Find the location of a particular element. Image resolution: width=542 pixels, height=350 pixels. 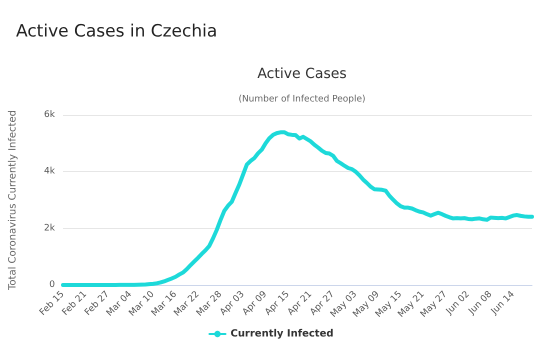

y-tick-label: 2k is located at coordinates (50, 228).